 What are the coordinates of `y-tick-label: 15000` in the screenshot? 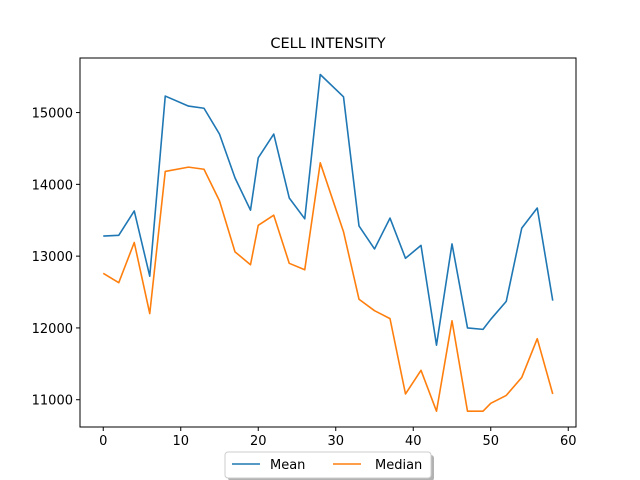 It's located at (52, 114).